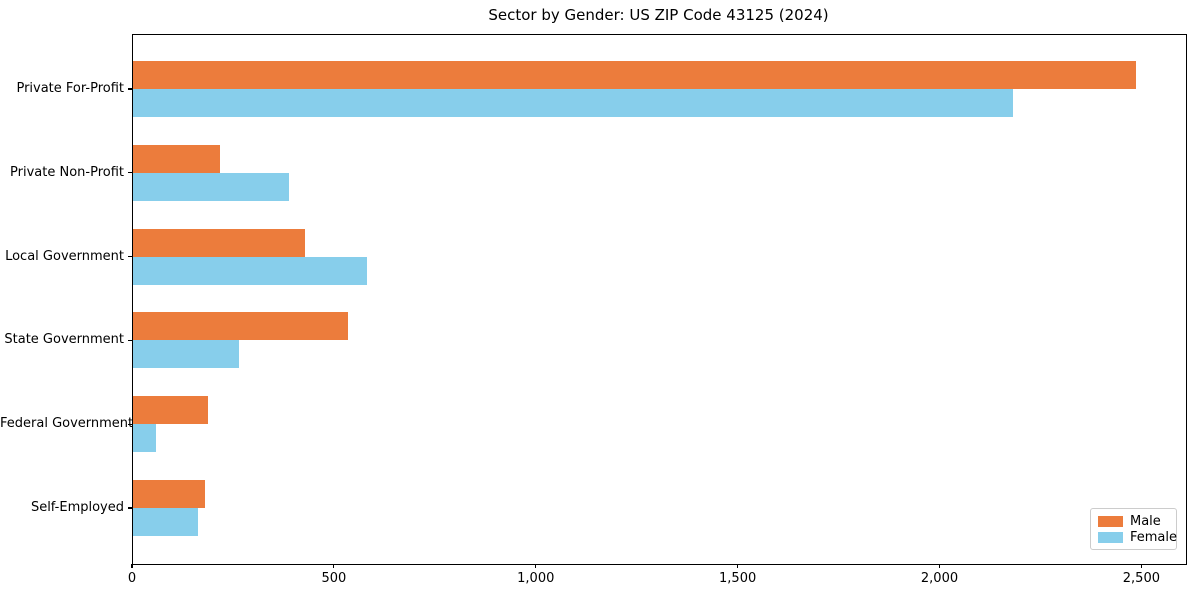  What do you see at coordinates (738, 578) in the screenshot?
I see `xtick-label-1500: 1,500` at bounding box center [738, 578].